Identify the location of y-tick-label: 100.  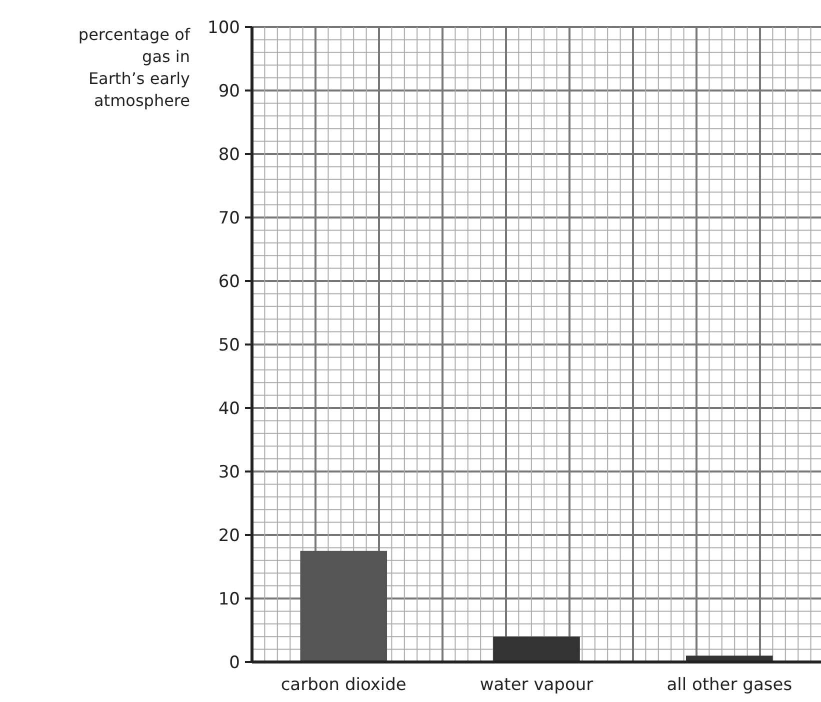
(224, 28).